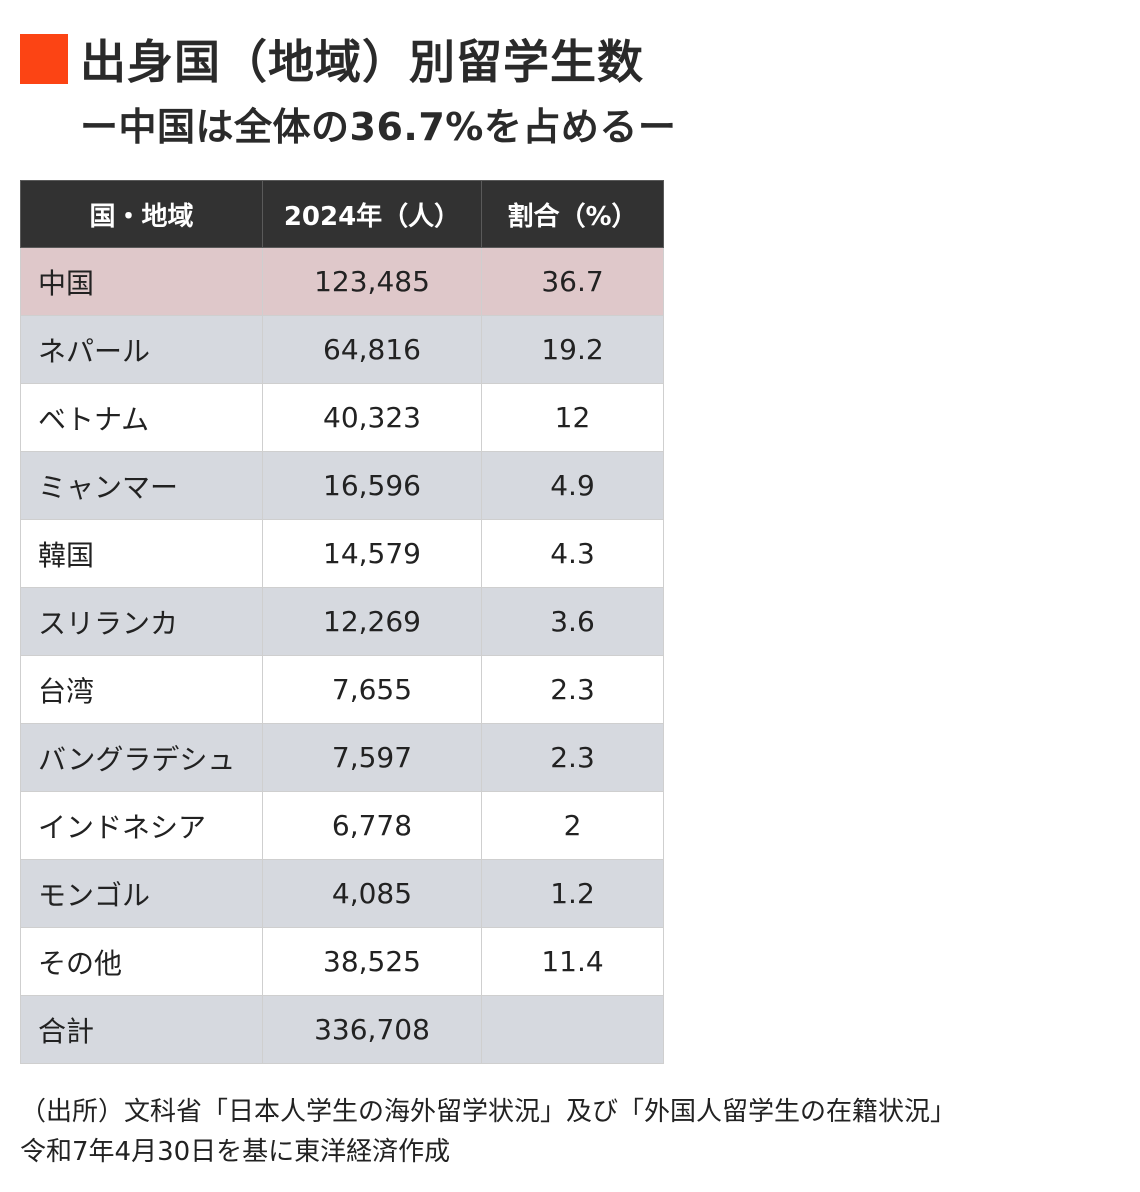 The height and width of the screenshot is (1192, 1140). What do you see at coordinates (372, 893) in the screenshot?
I see `cell-count: 4,085` at bounding box center [372, 893].